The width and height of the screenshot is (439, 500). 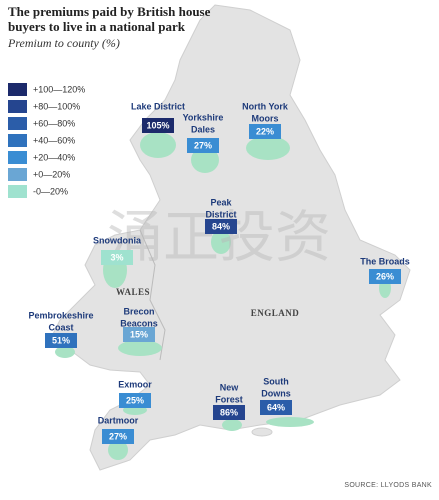 I want to click on park-name: Exmoor, so click(x=135, y=384).